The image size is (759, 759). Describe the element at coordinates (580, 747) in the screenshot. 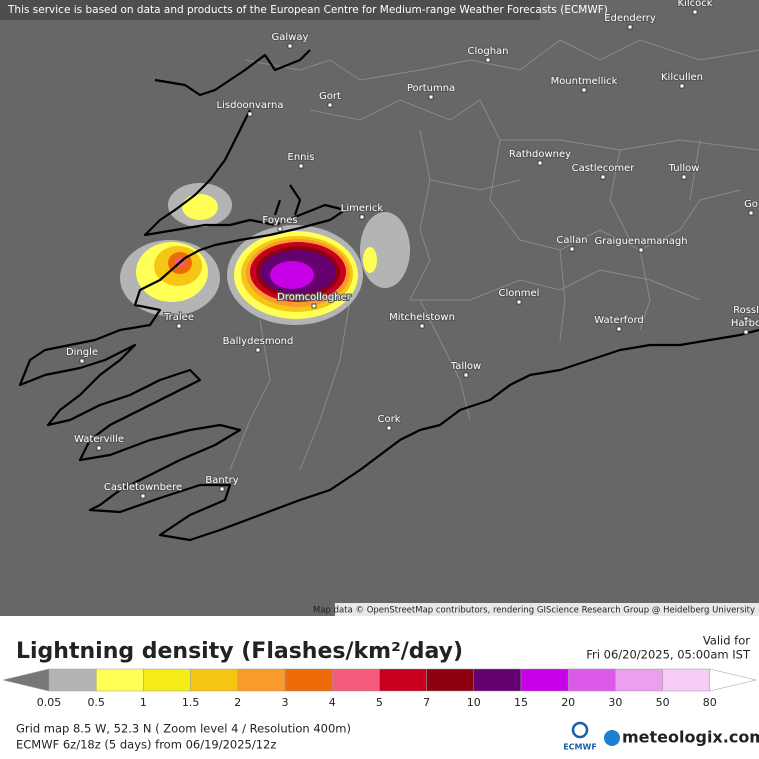

I see `ecmwf-logo: ECMWF` at that location.